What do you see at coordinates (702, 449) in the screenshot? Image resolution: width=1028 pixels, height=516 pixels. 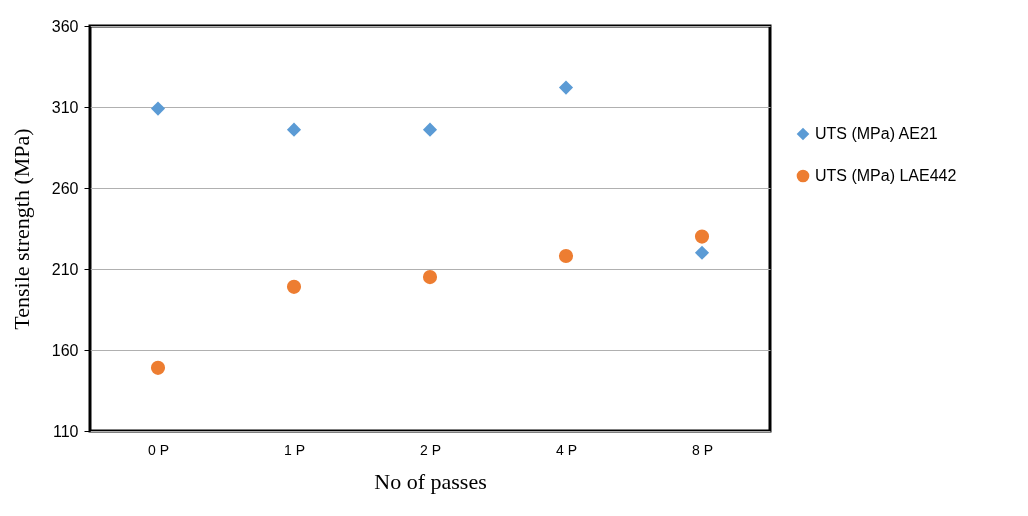 I see `x-tick-label: 8 P` at bounding box center [702, 449].